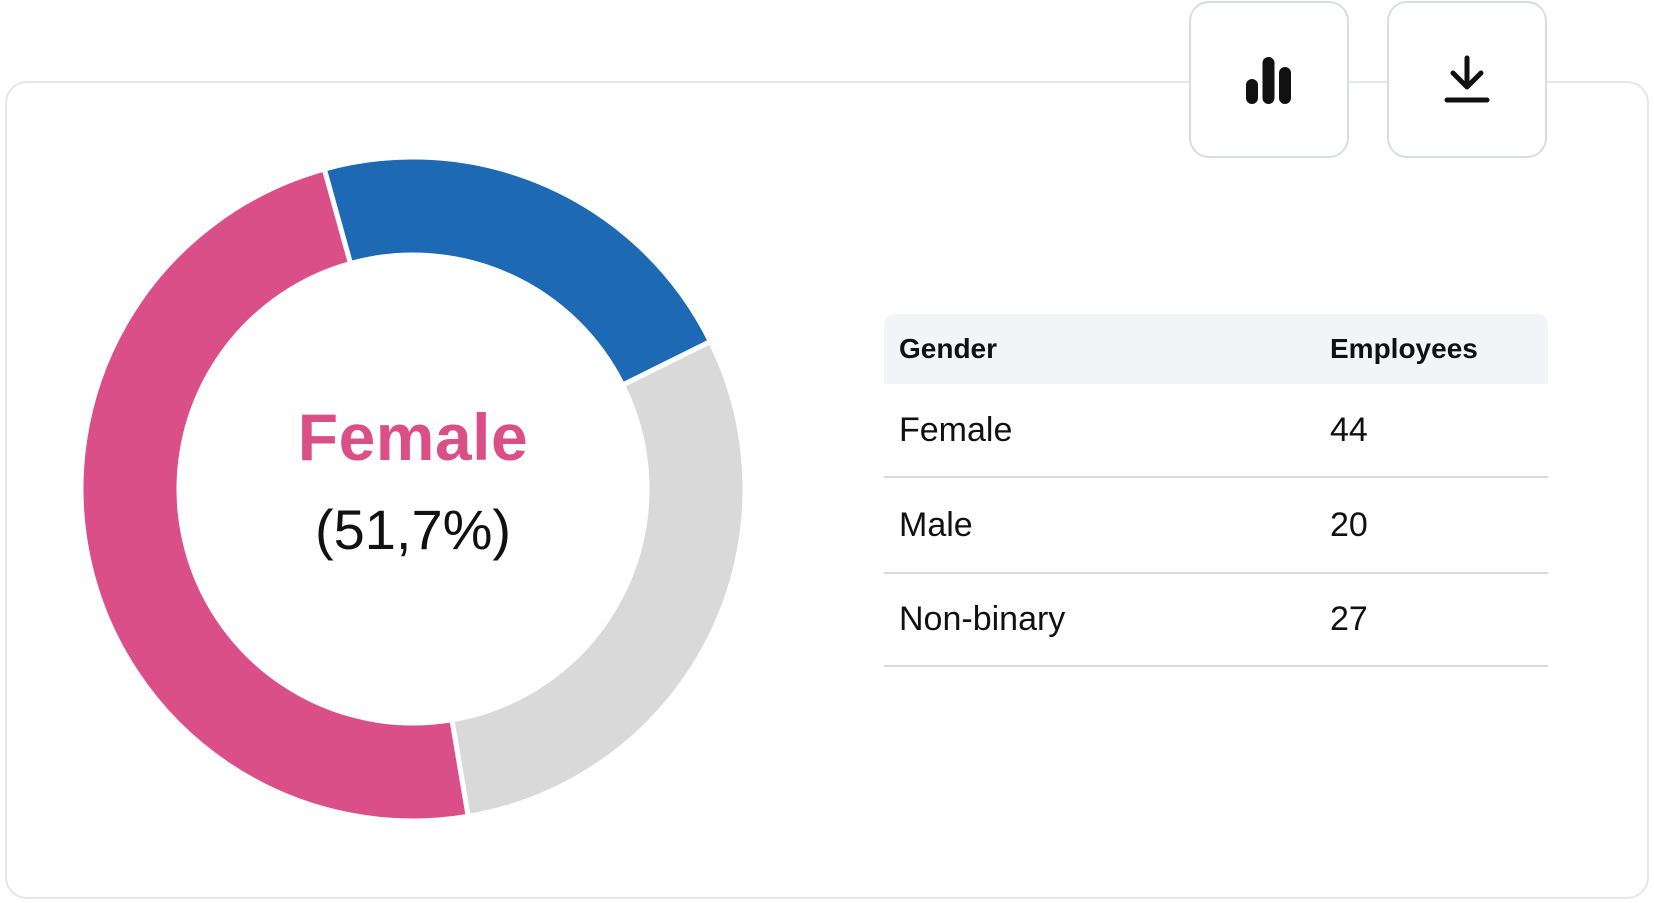  Describe the element at coordinates (948, 348) in the screenshot. I see `header-gender: Gender` at that location.